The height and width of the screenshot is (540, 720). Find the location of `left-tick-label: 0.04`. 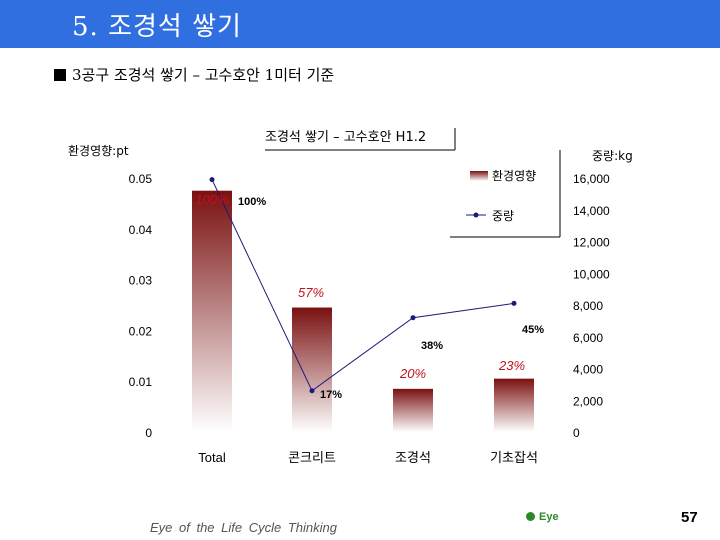

left-tick-label: 0.04 is located at coordinates (141, 230).